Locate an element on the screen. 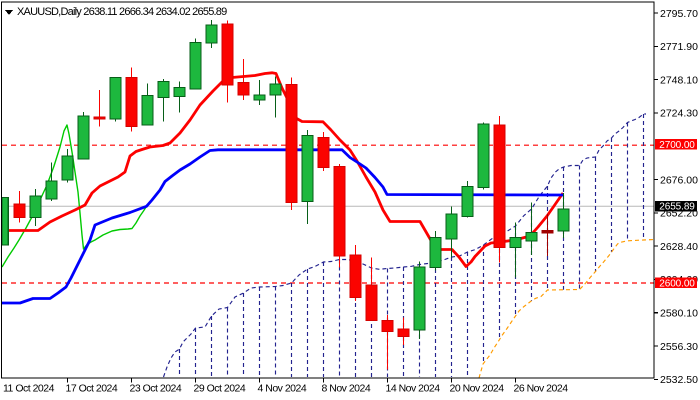 The height and width of the screenshot is (400, 700). svg-text: 2700.00 is located at coordinates (677, 145).